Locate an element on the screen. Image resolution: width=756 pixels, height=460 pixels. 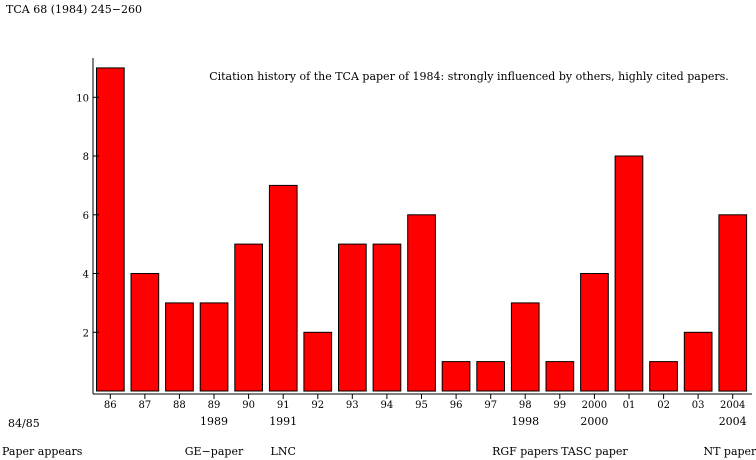
y-tick-label: 4 is located at coordinates (86, 275).